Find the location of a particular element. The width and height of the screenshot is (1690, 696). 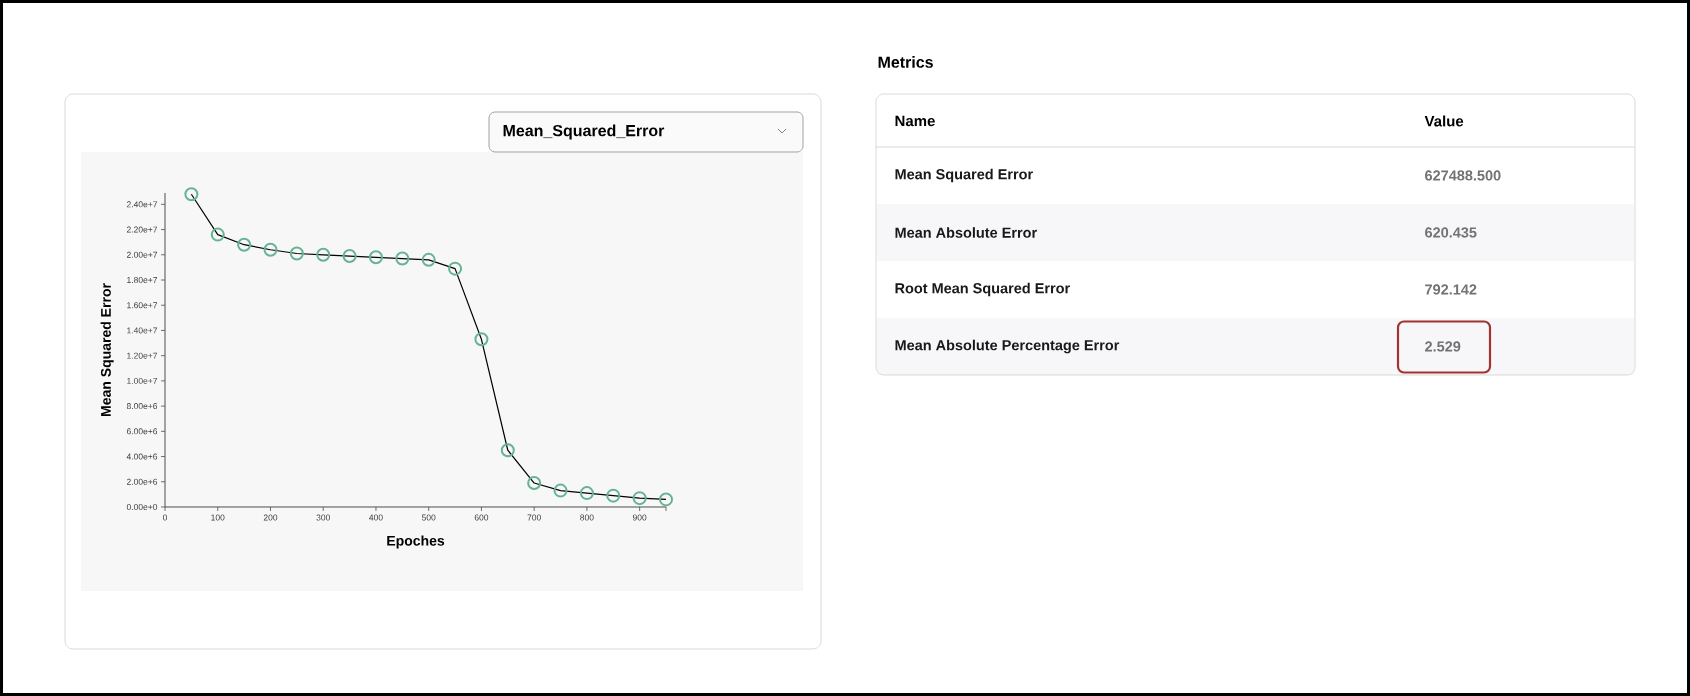

text: Mean Absolute Percentage Error is located at coordinates (1007, 346).